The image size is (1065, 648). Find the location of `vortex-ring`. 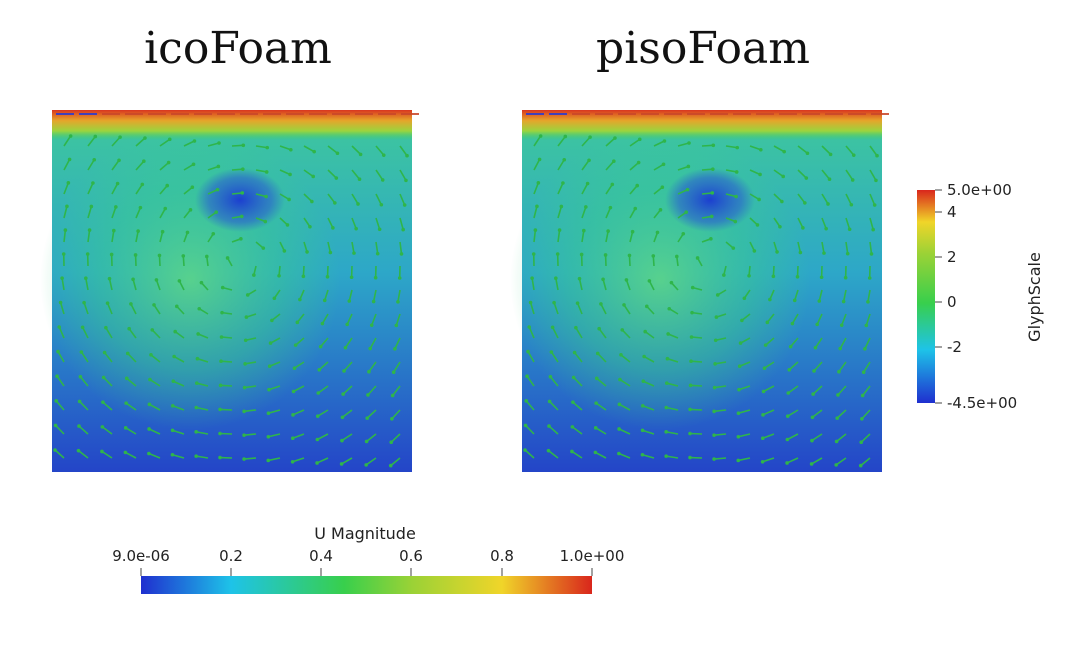

vortex-ring is located at coordinates (190, 280).